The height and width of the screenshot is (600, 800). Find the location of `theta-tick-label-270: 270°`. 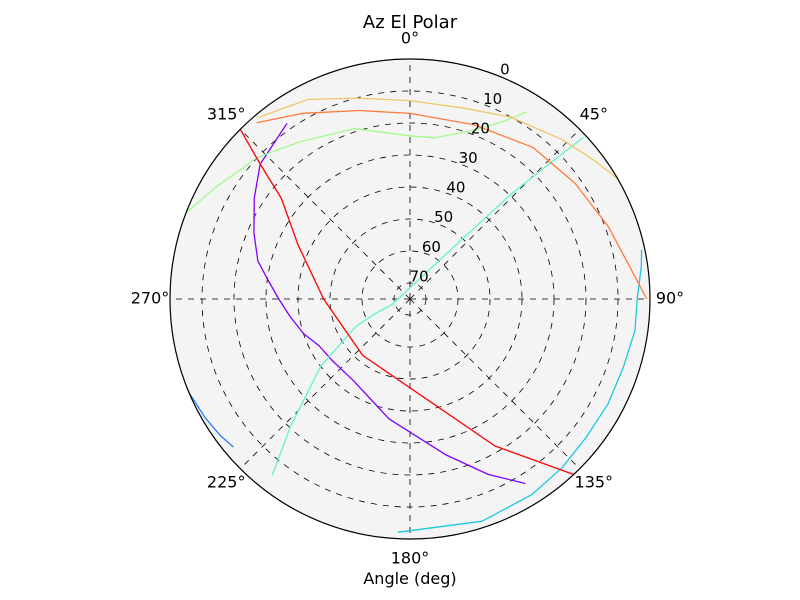

theta-tick-label-270: 270° is located at coordinates (150, 298).